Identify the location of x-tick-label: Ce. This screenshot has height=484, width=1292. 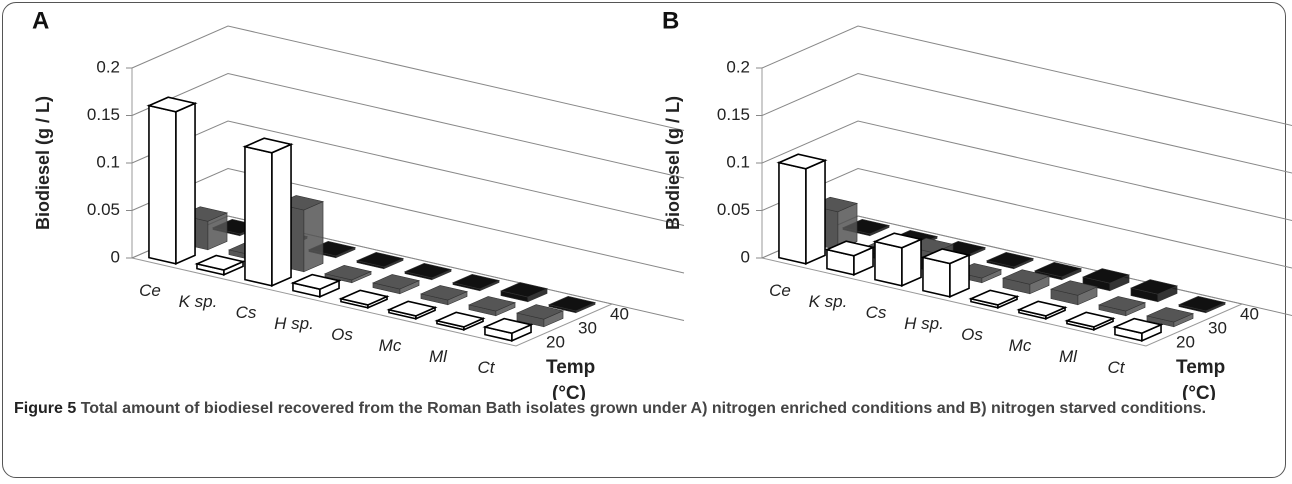
(780, 290).